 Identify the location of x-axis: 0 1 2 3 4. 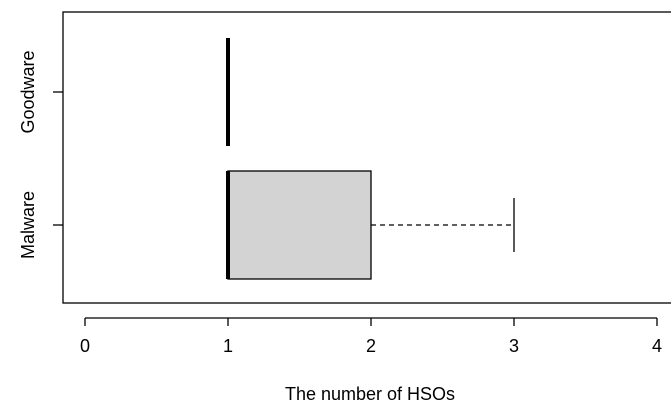
(371, 336).